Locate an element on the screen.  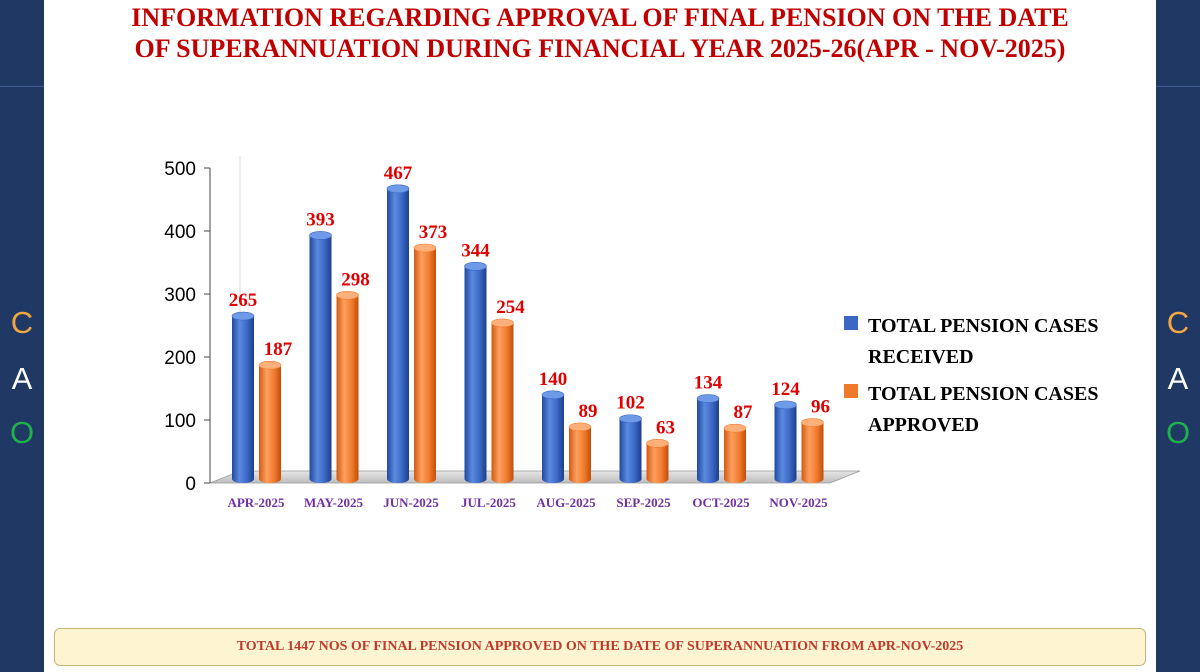
x-category-label: NOV-2025 is located at coordinates (798, 502).